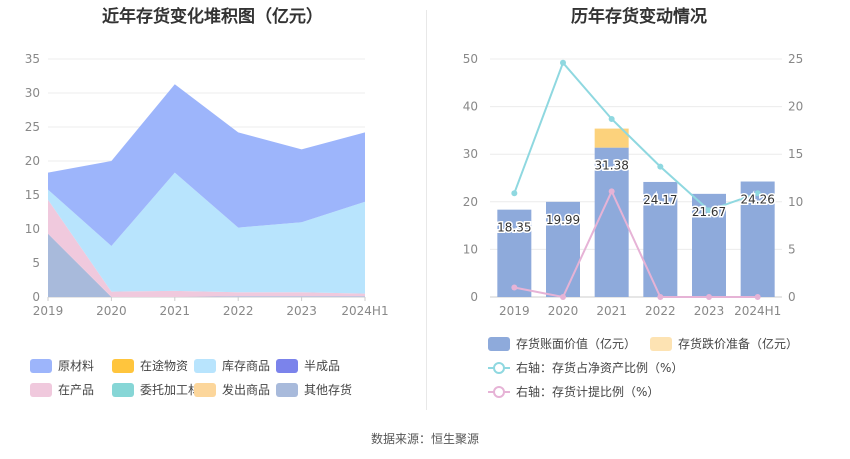  Describe the element at coordinates (792, 249) in the screenshot. I see `y-right-tick-label: 5` at that location.